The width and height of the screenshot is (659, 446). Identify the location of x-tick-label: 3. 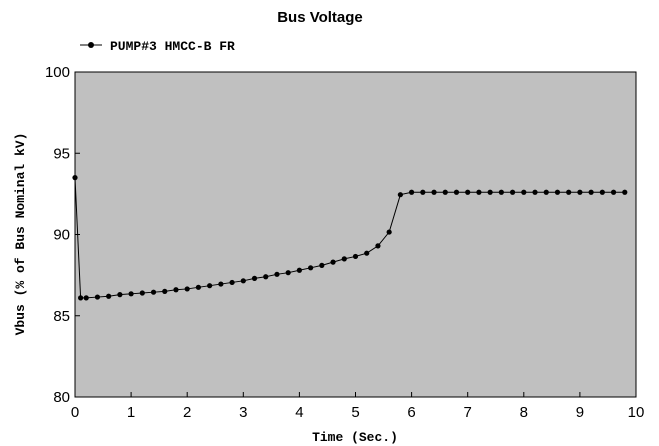
(243, 412).